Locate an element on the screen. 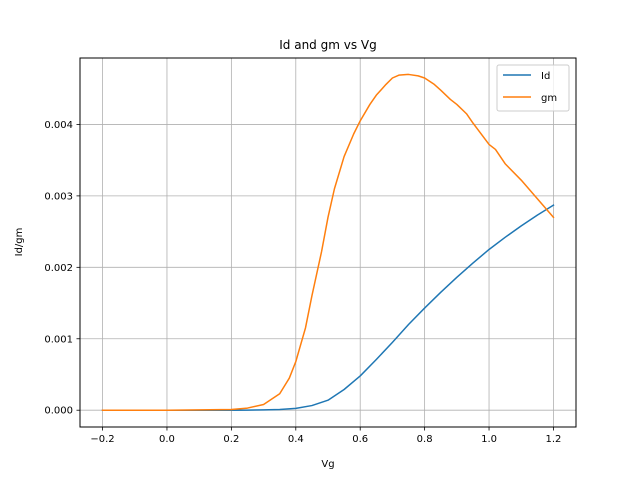 This screenshot has width=640, height=480. legend-box is located at coordinates (533, 88).